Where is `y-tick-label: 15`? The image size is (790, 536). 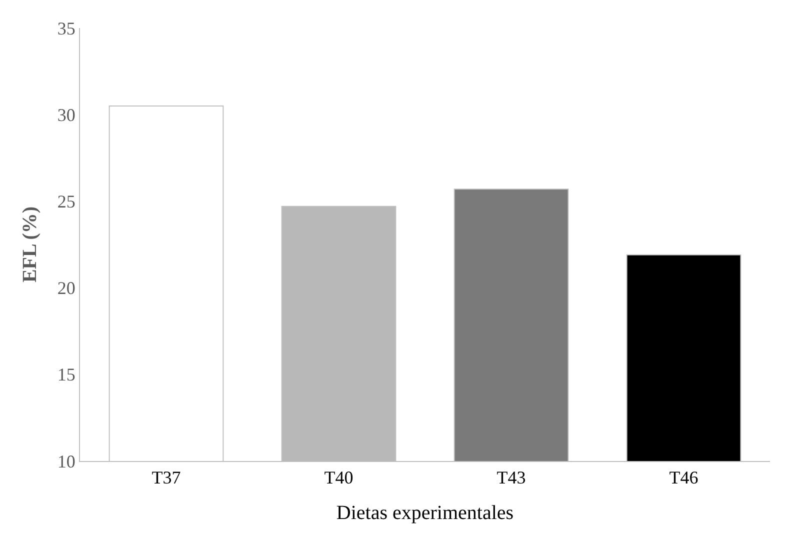 y-tick-label: 15 is located at coordinates (66, 374).